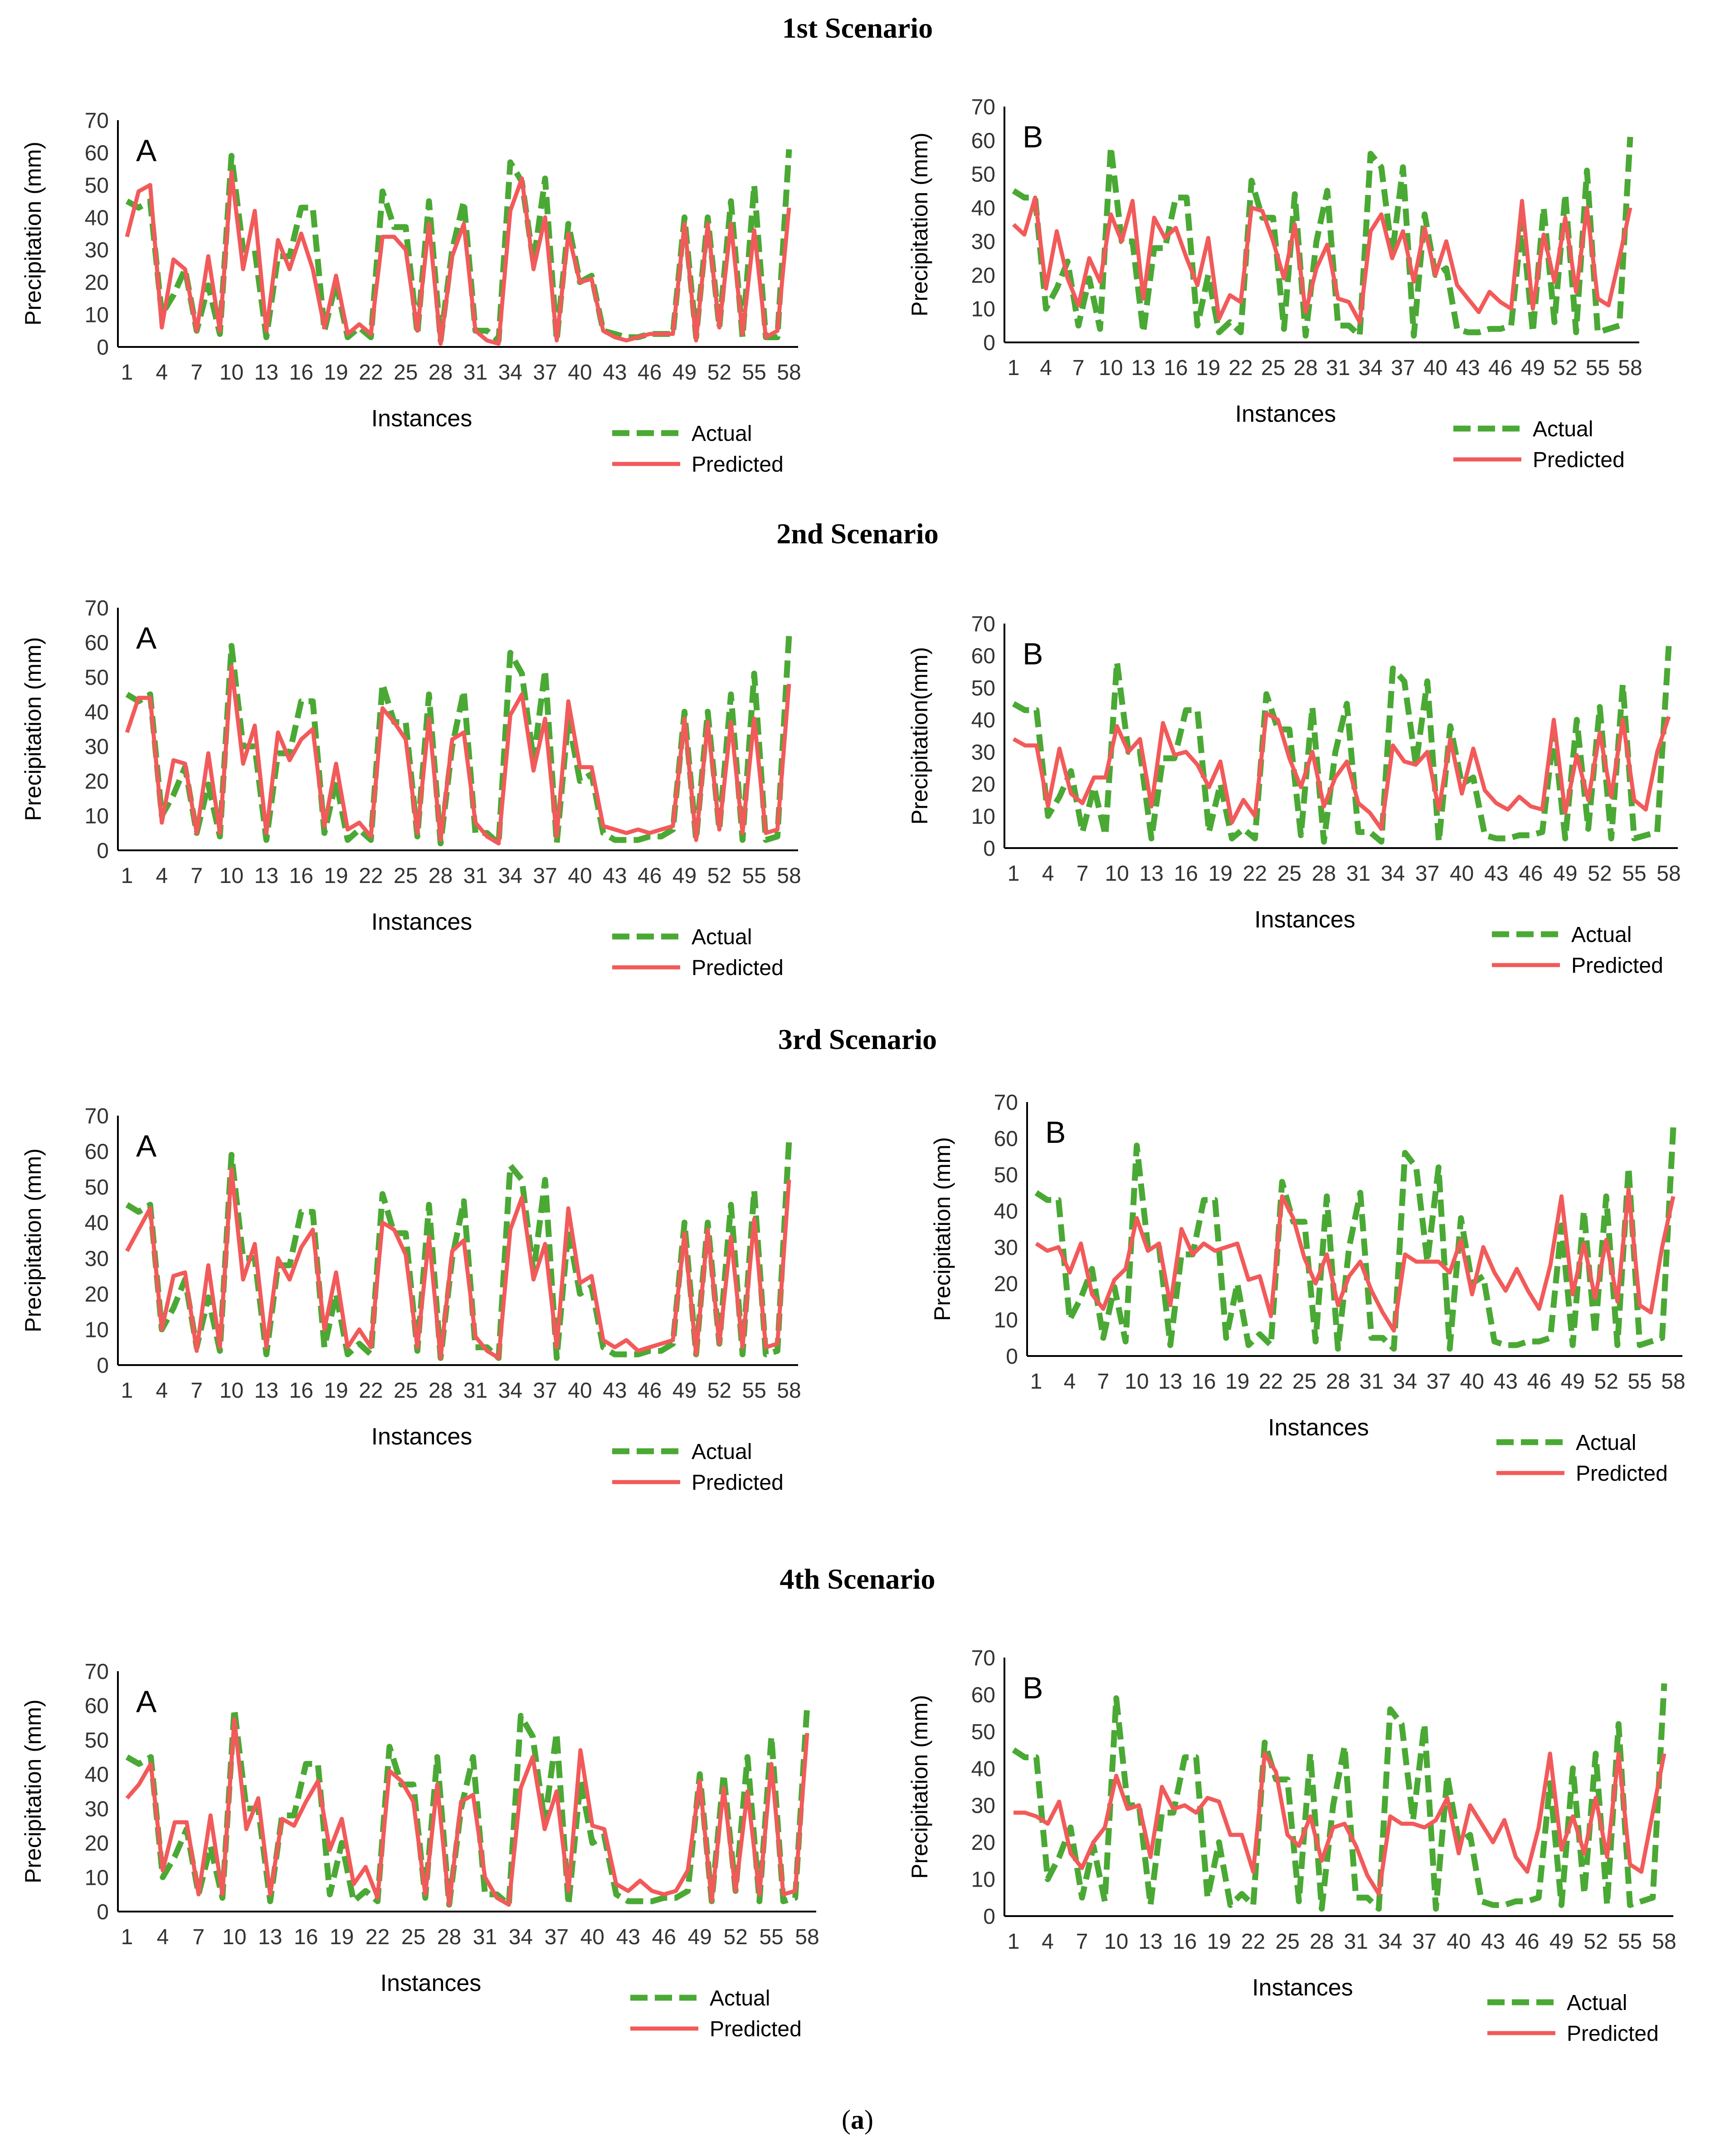 The height and width of the screenshot is (2156, 1715). I want to click on x-tick-label: 58, so click(1630, 368).